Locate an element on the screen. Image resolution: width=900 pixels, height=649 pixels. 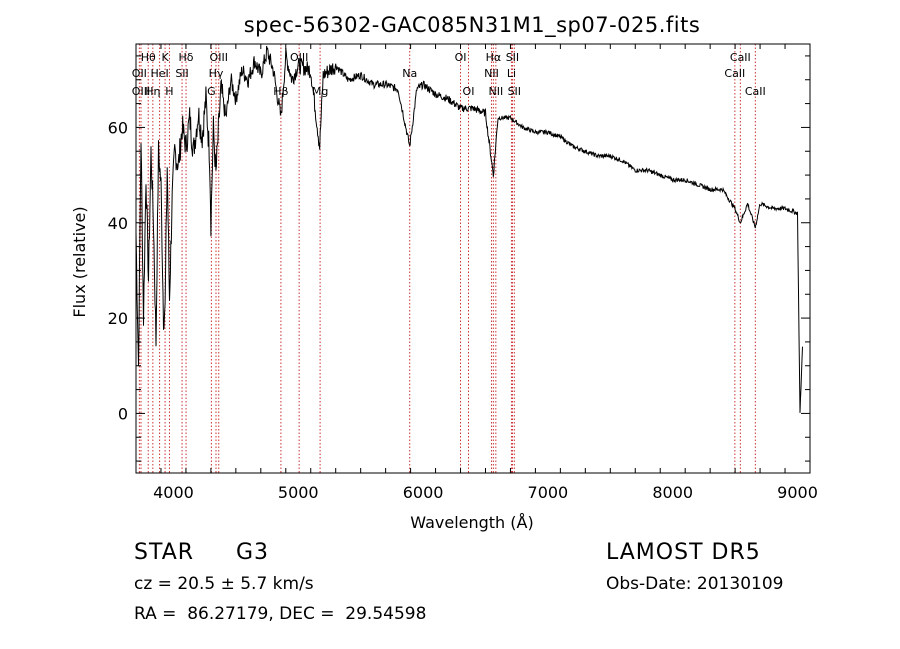
y-tick-label: 60 is located at coordinates (118, 127).